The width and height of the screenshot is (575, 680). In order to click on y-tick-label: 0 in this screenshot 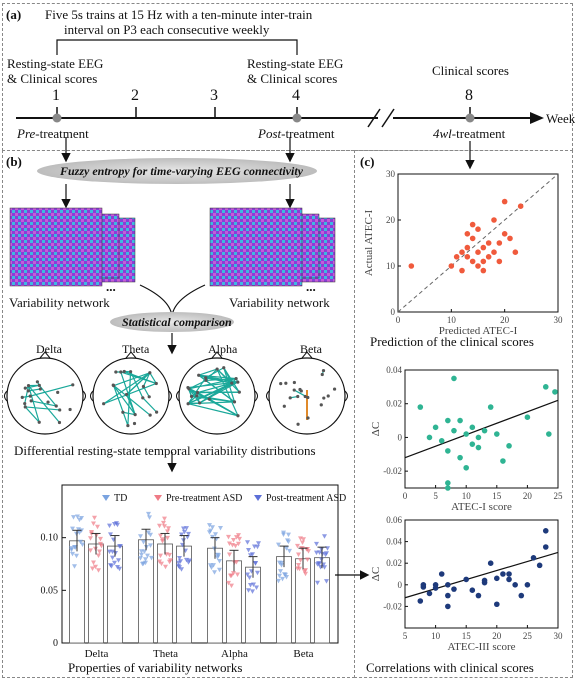, I will do `click(55, 643)`.